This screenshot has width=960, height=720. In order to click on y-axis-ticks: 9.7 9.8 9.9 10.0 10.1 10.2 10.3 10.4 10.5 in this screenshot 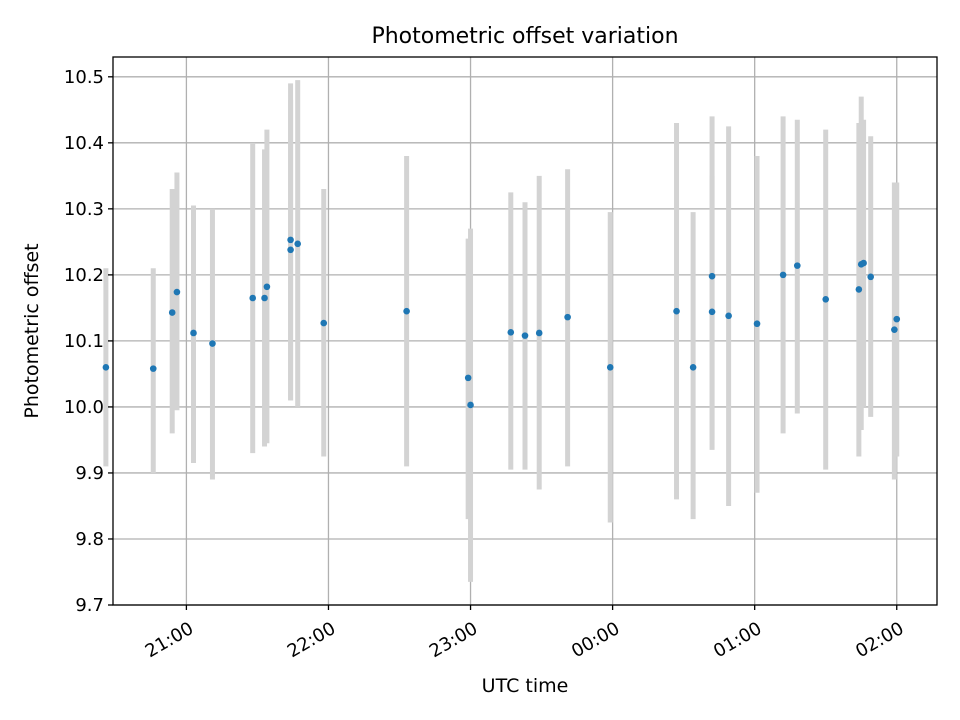, I will do `click(88, 341)`.